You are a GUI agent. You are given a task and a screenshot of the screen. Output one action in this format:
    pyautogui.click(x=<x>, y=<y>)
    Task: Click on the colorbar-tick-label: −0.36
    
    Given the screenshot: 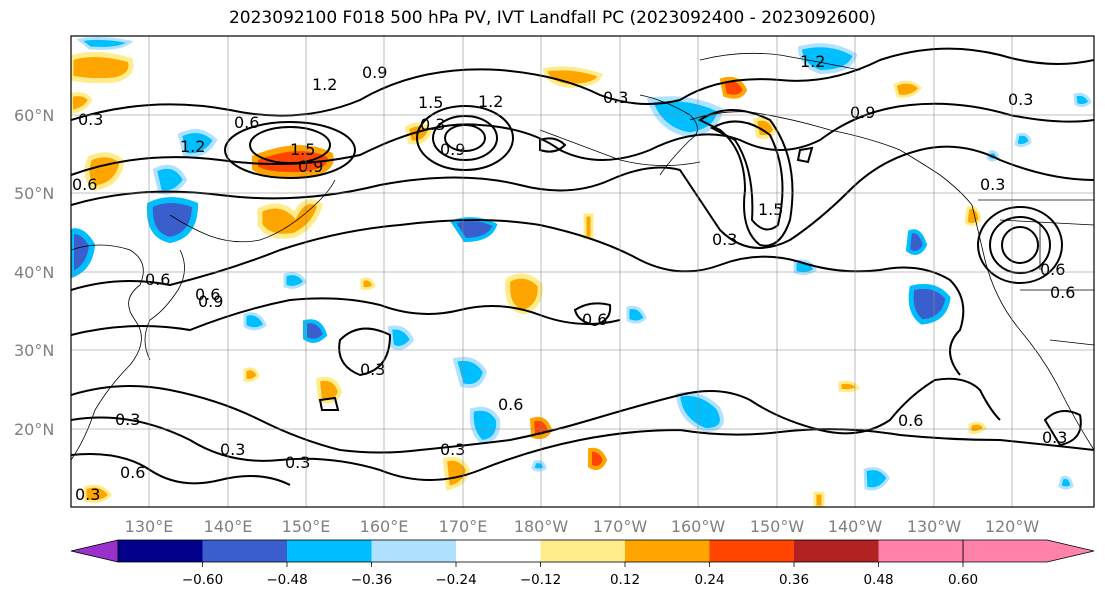 What is the action you would take?
    pyautogui.click(x=371, y=580)
    